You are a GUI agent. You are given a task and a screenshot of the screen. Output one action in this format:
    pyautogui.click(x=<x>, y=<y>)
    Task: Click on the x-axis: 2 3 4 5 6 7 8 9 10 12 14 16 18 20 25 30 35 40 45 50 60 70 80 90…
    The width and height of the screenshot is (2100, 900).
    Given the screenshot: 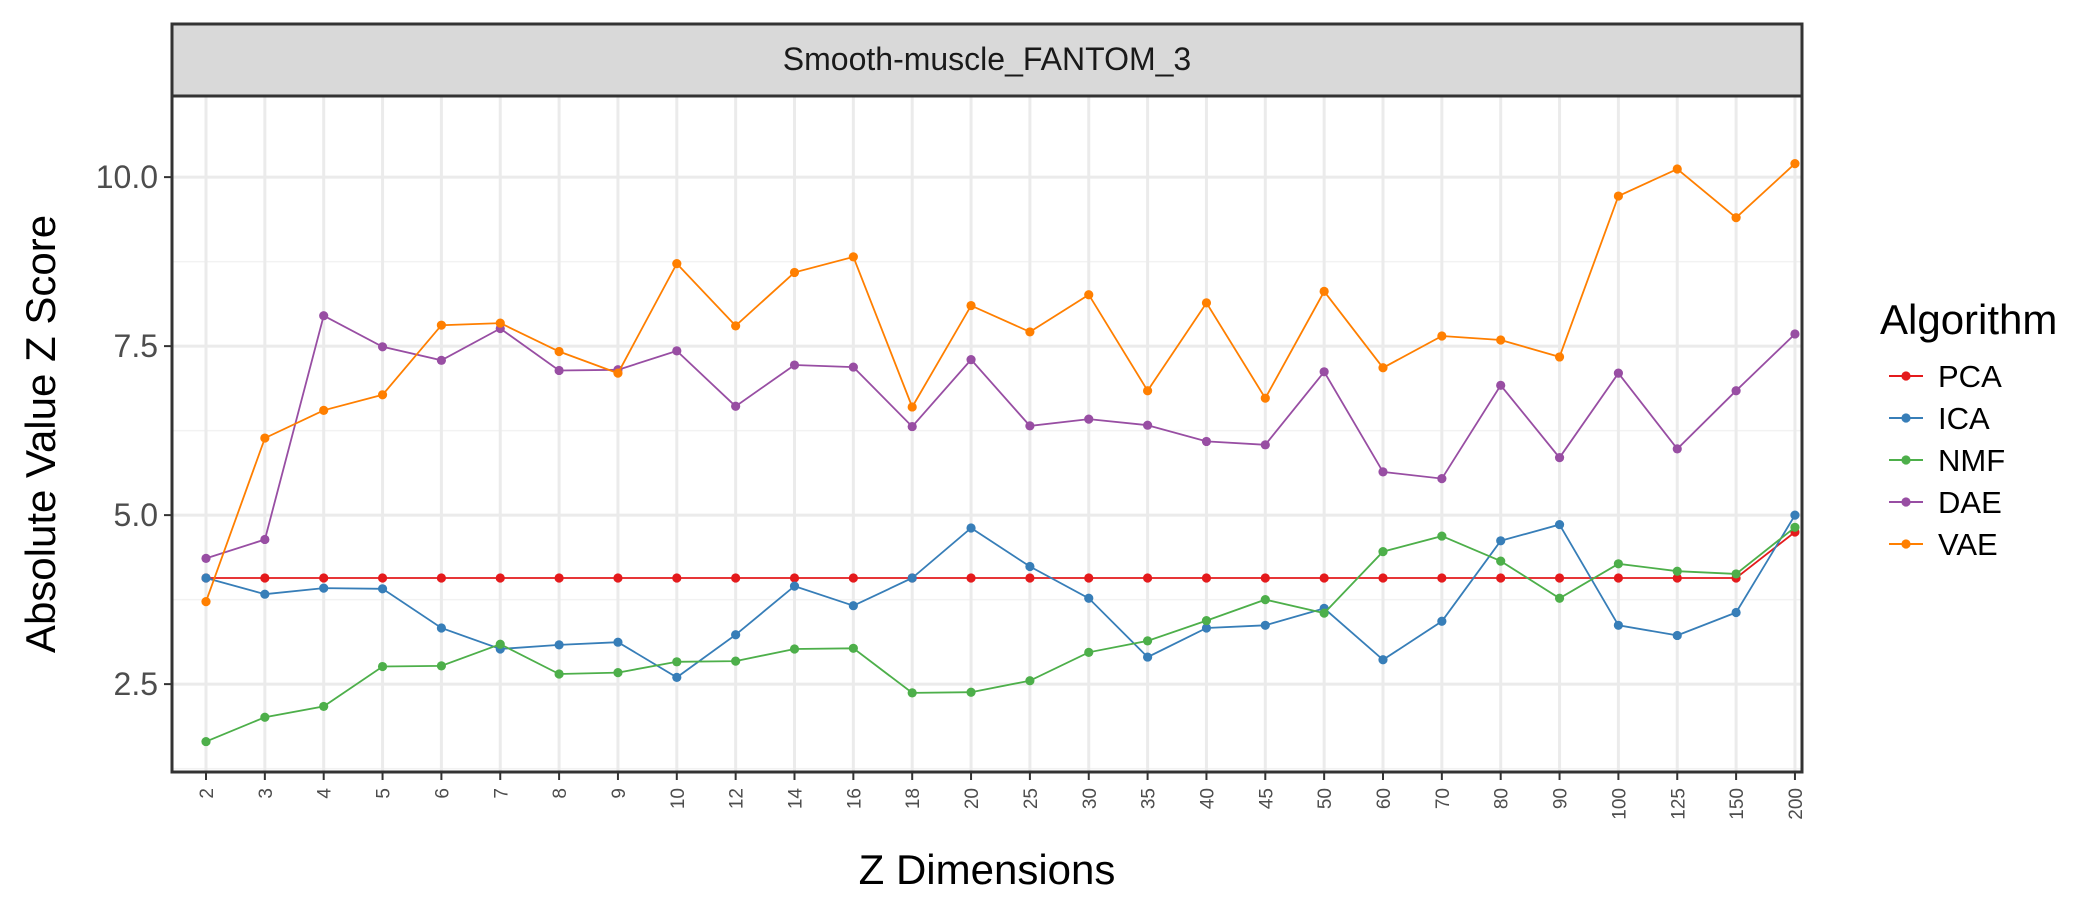 What is the action you would take?
    pyautogui.click(x=1002, y=796)
    